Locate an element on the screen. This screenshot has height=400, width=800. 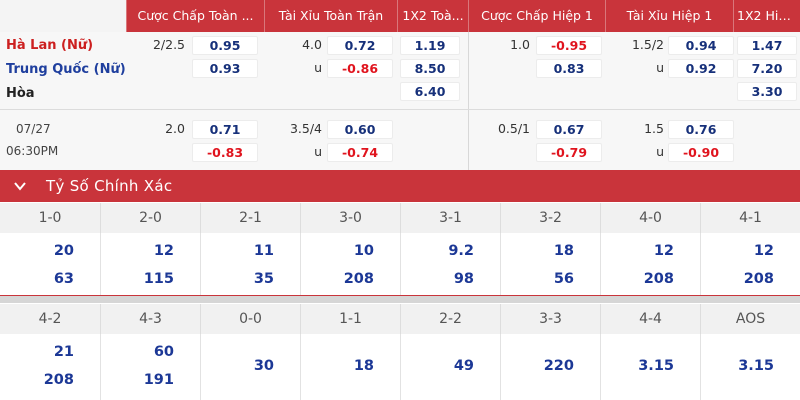
alt-ou-line: 3.5/4 is located at coordinates (305, 128).